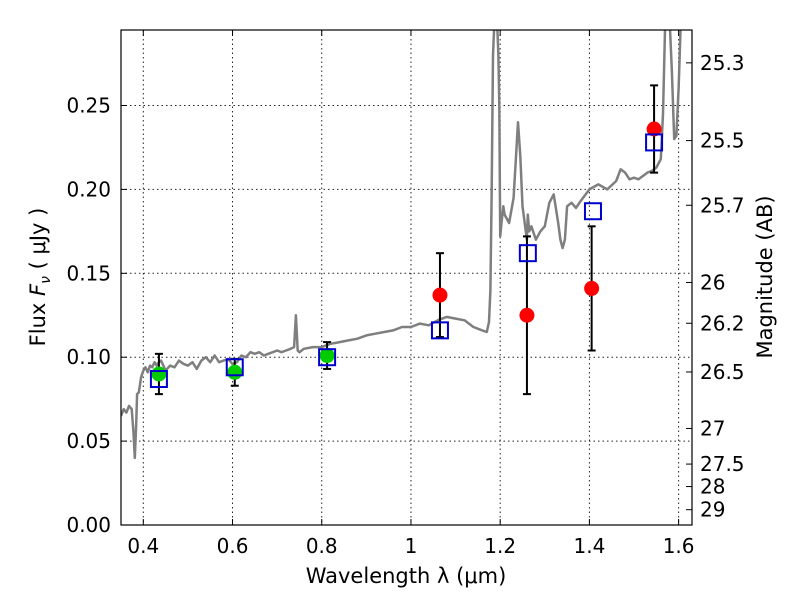  I want to click on y-axis-title: Flux Fν ( μJy ), so click(40, 277).